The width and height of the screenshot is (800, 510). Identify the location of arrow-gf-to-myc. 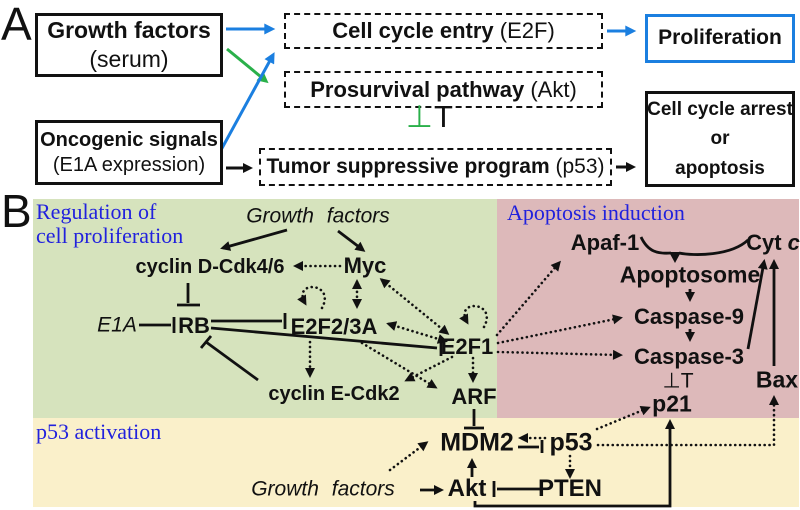
(351, 240).